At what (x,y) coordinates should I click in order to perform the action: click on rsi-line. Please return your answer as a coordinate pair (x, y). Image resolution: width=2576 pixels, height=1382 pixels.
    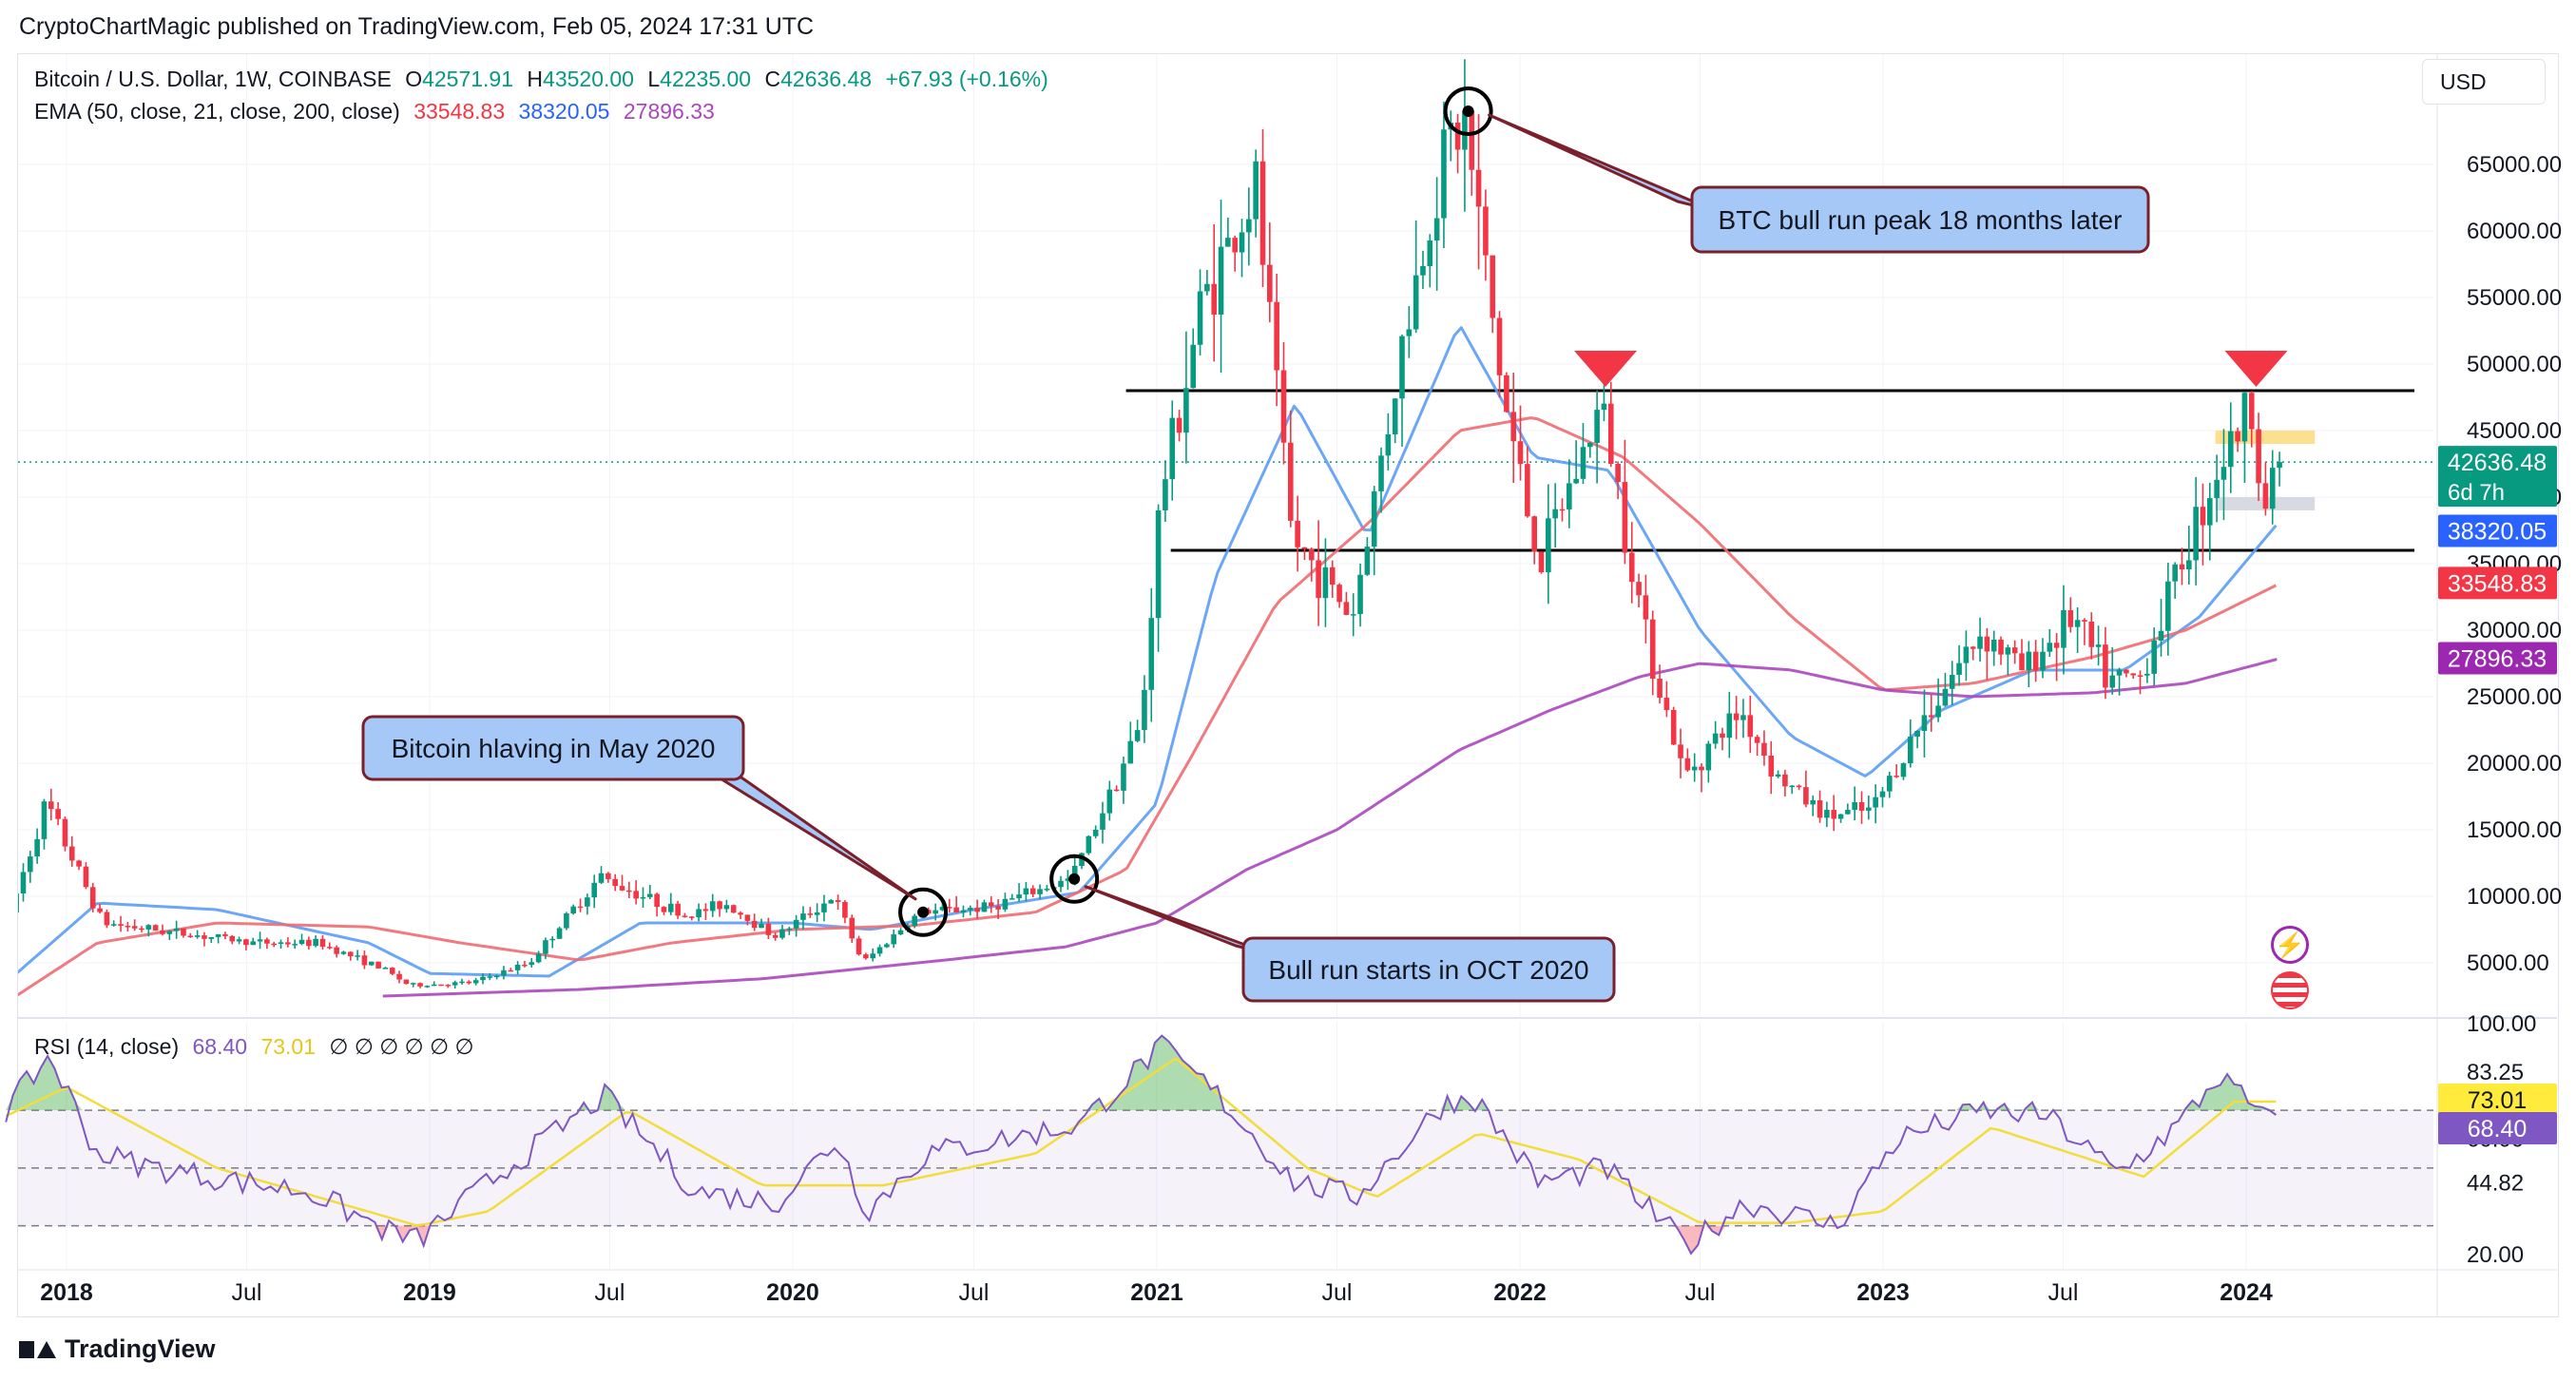
    Looking at the image, I should click on (1141, 1145).